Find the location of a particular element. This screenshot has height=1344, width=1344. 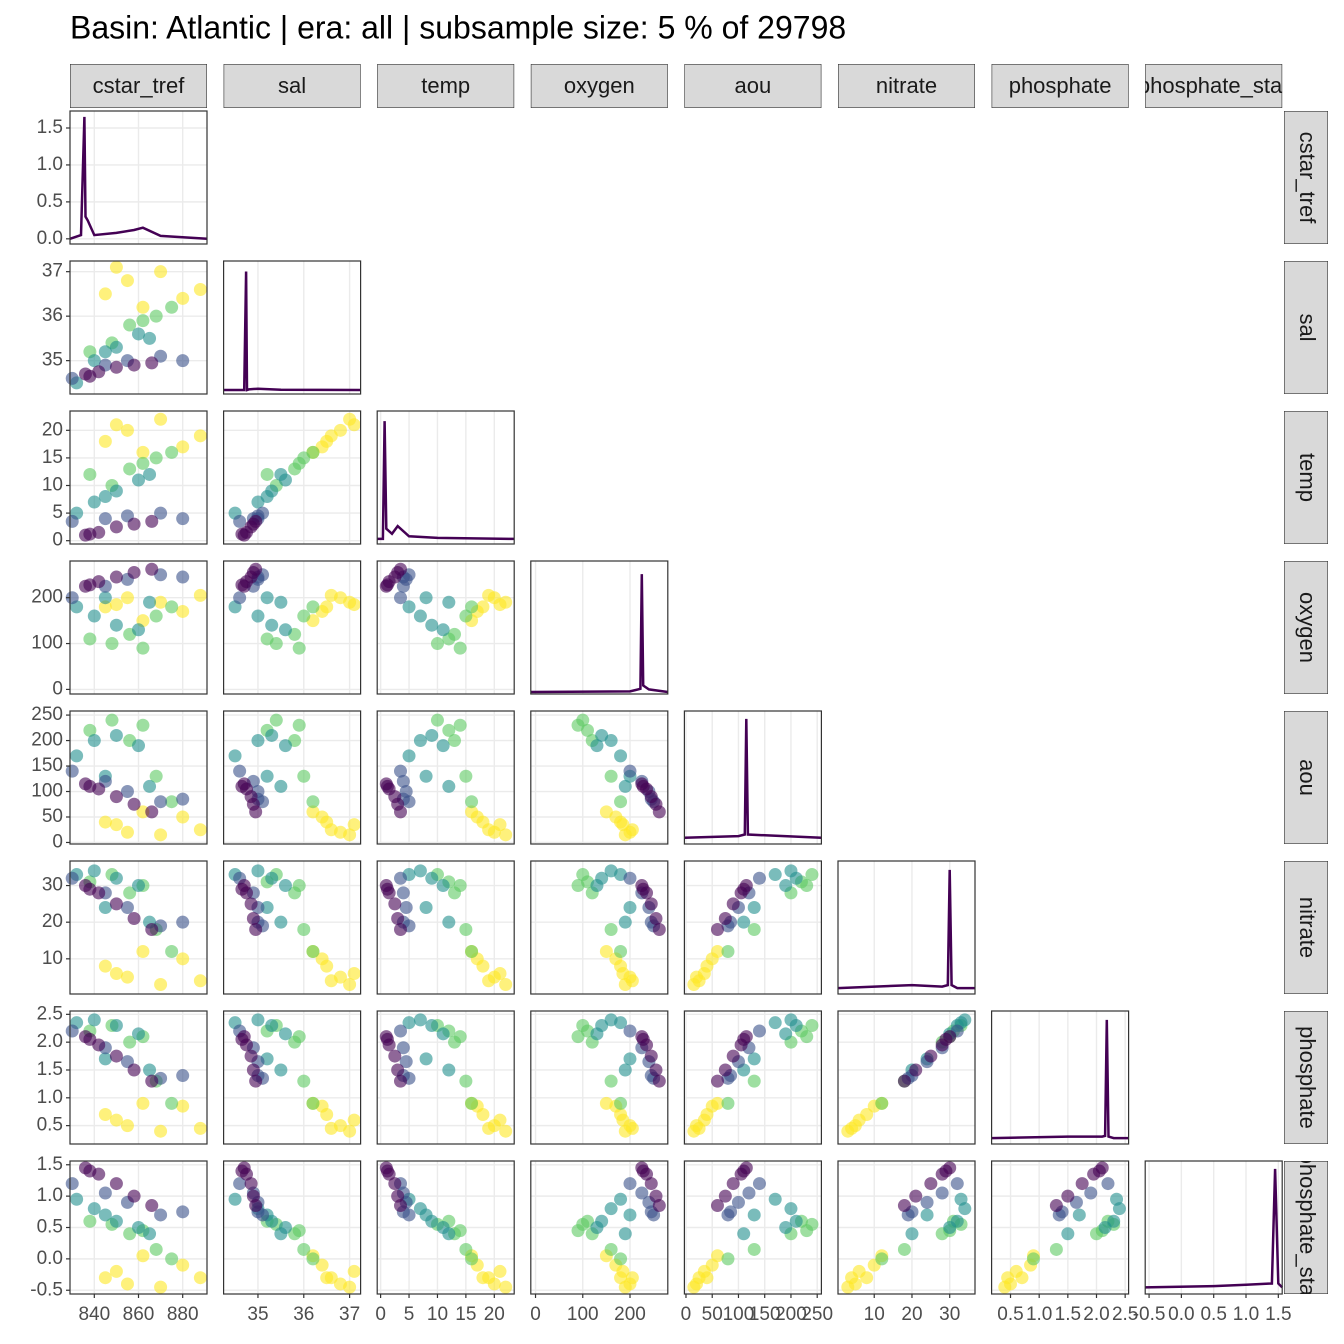

panel is located at coordinates (753, 777).